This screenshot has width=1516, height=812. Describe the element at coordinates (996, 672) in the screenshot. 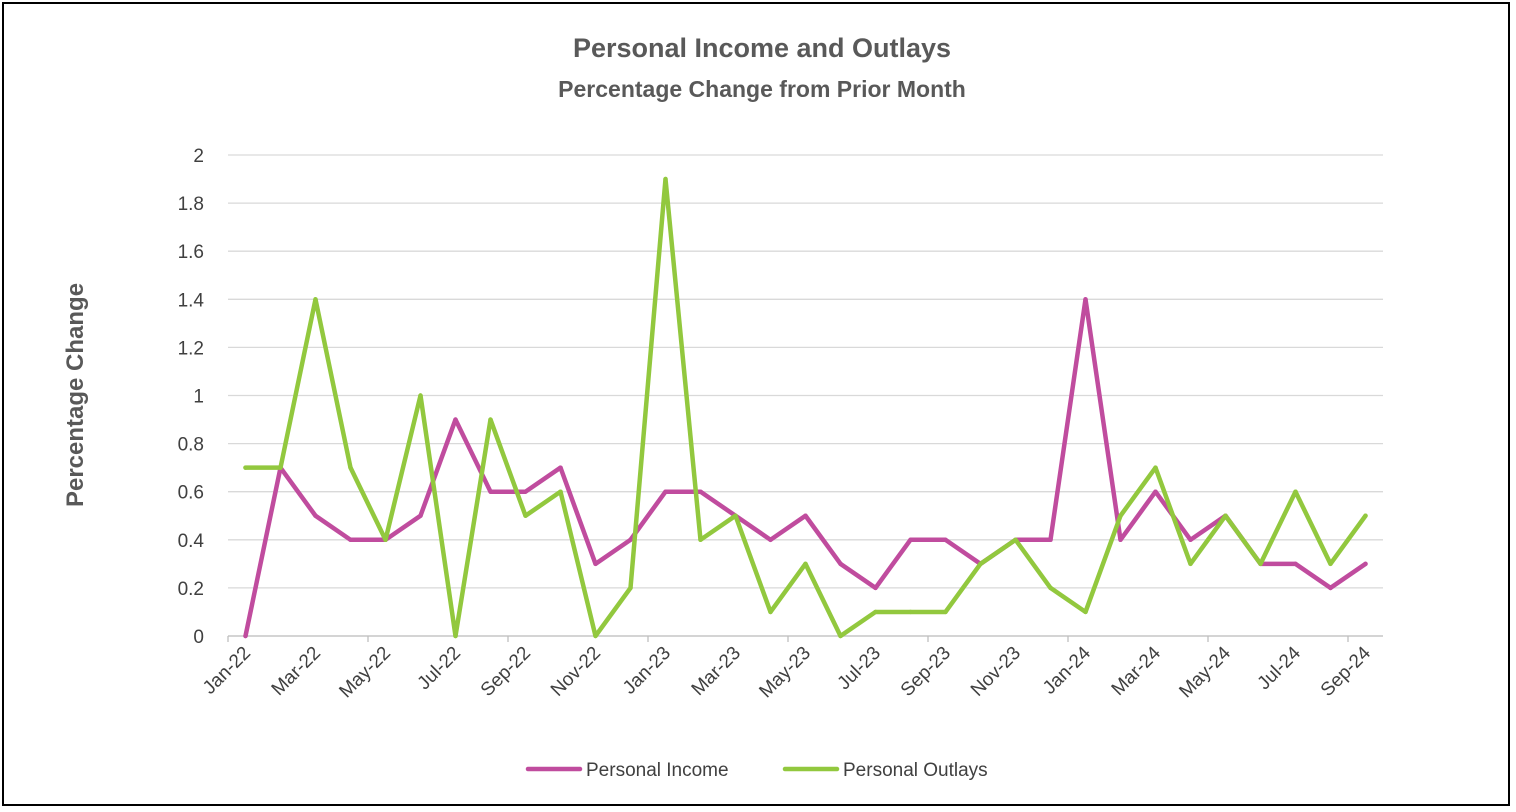

I see `x-tick-label: Nov-23` at that location.